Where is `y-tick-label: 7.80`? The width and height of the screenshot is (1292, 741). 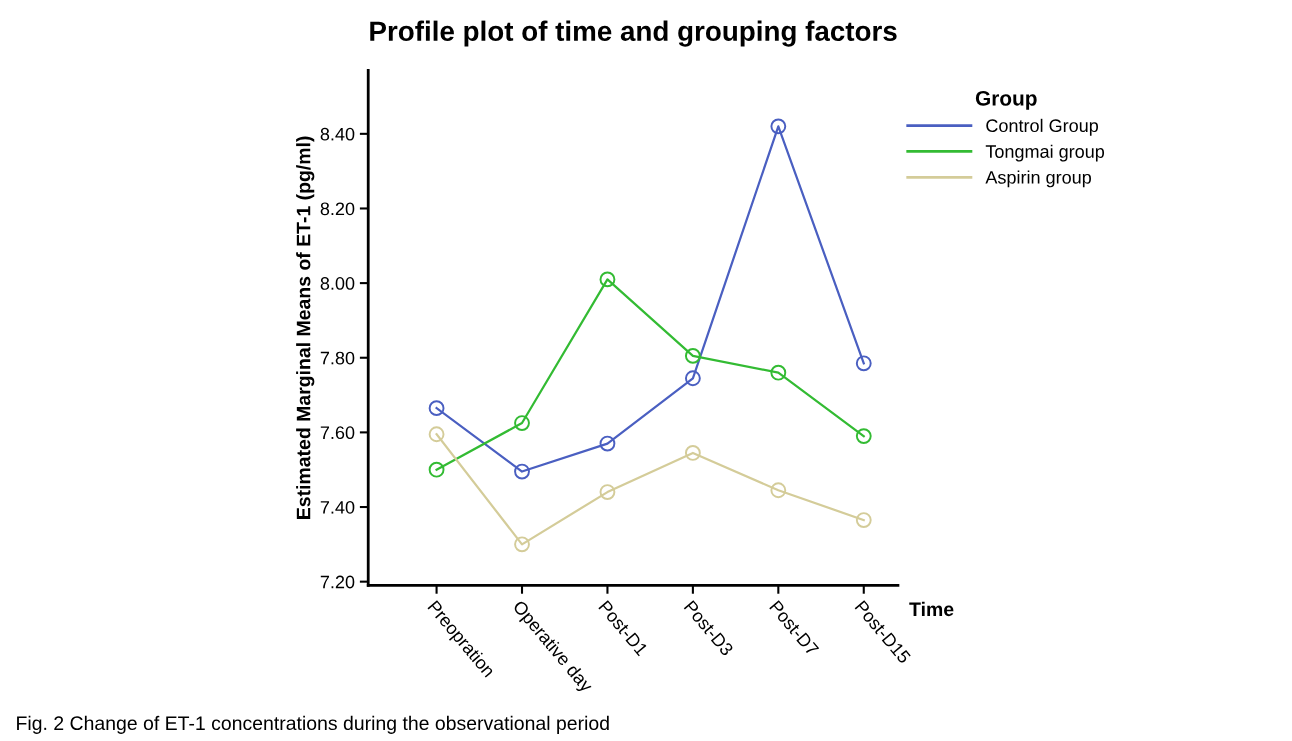 y-tick-label: 7.80 is located at coordinates (337, 358).